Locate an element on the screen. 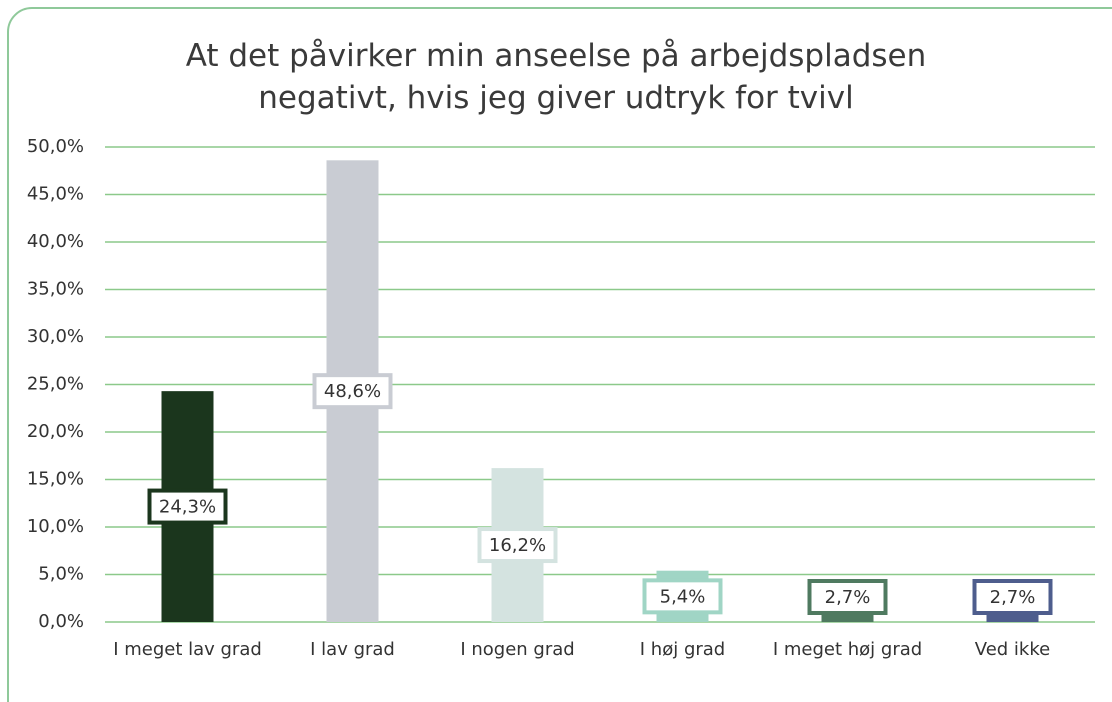  y-tick-label: 10,0% is located at coordinates (55, 526).